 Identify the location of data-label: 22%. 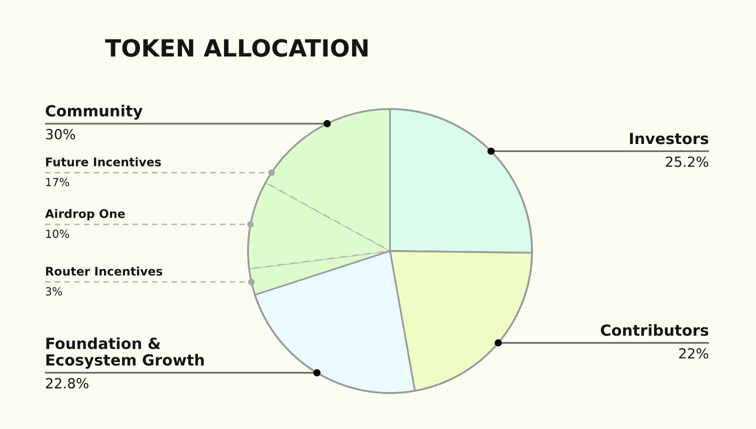
(693, 353).